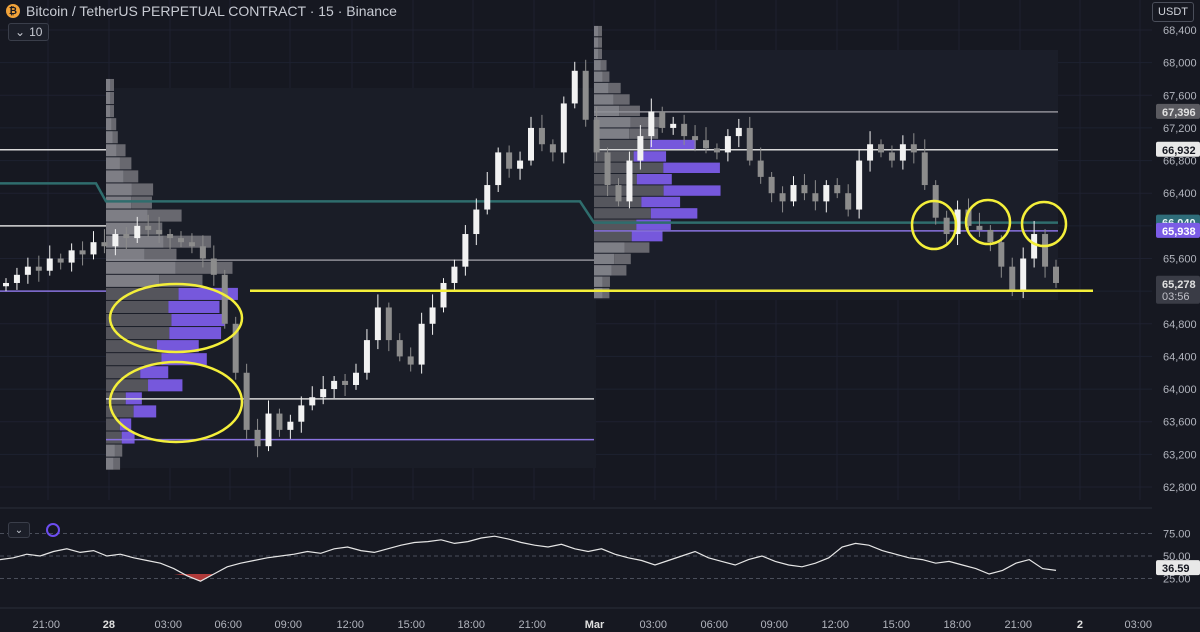 This screenshot has height=632, width=1200. I want to click on price-tick-label: 63,200, so click(1180, 455).